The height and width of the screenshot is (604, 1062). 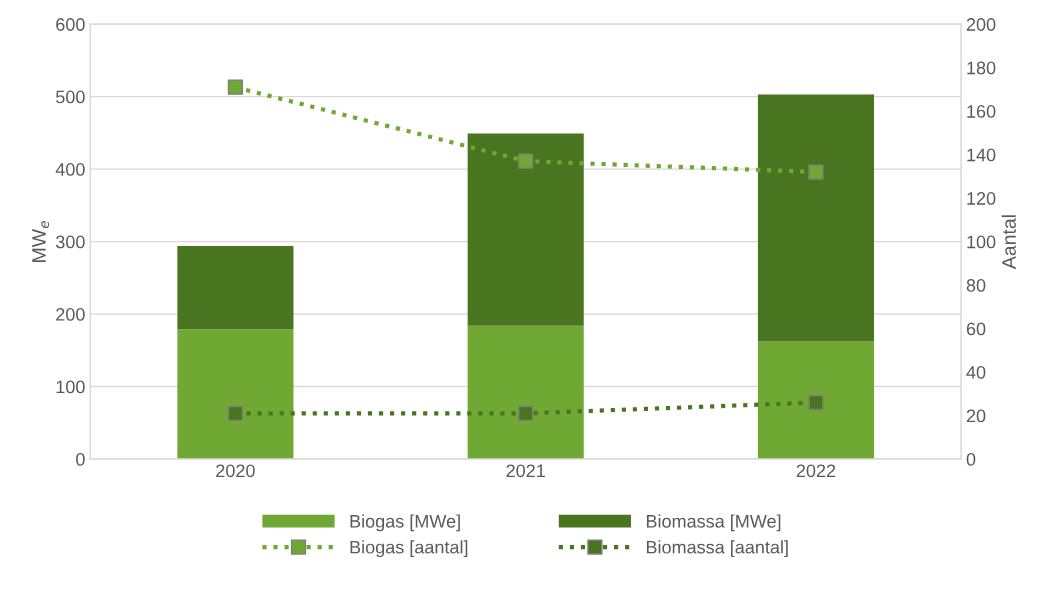 I want to click on y-tick-label: 300, so click(x=70, y=242).